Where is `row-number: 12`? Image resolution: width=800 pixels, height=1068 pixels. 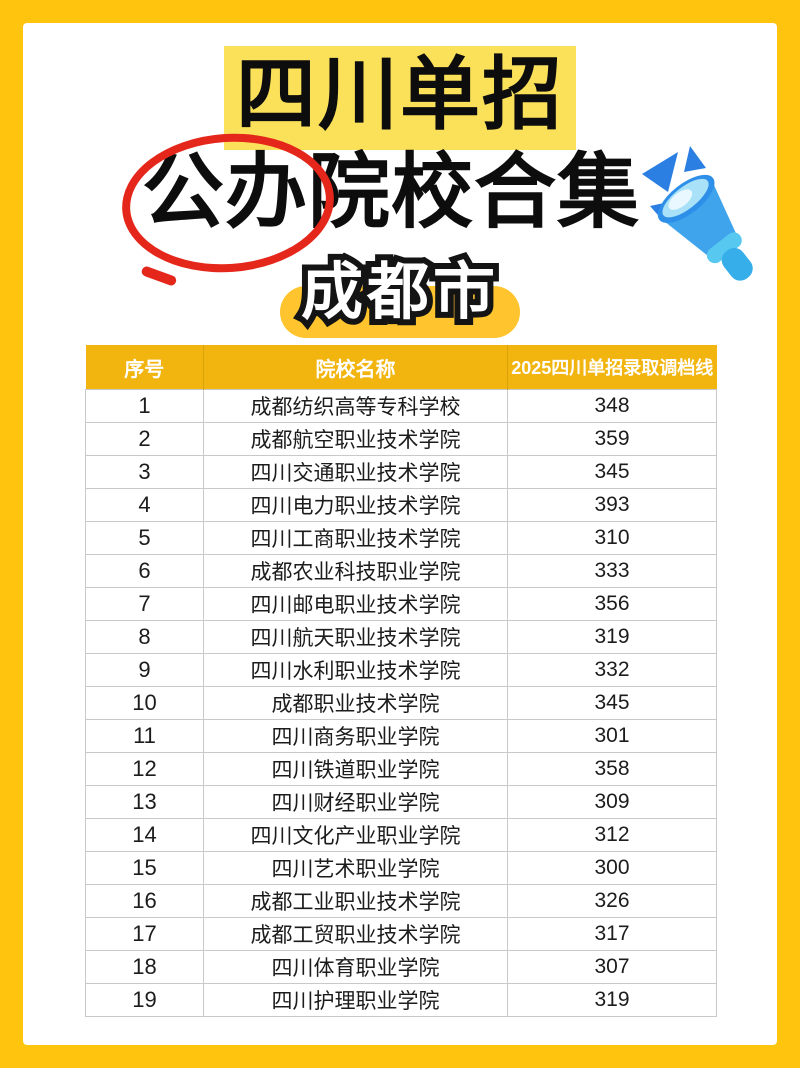 row-number: 12 is located at coordinates (144, 769).